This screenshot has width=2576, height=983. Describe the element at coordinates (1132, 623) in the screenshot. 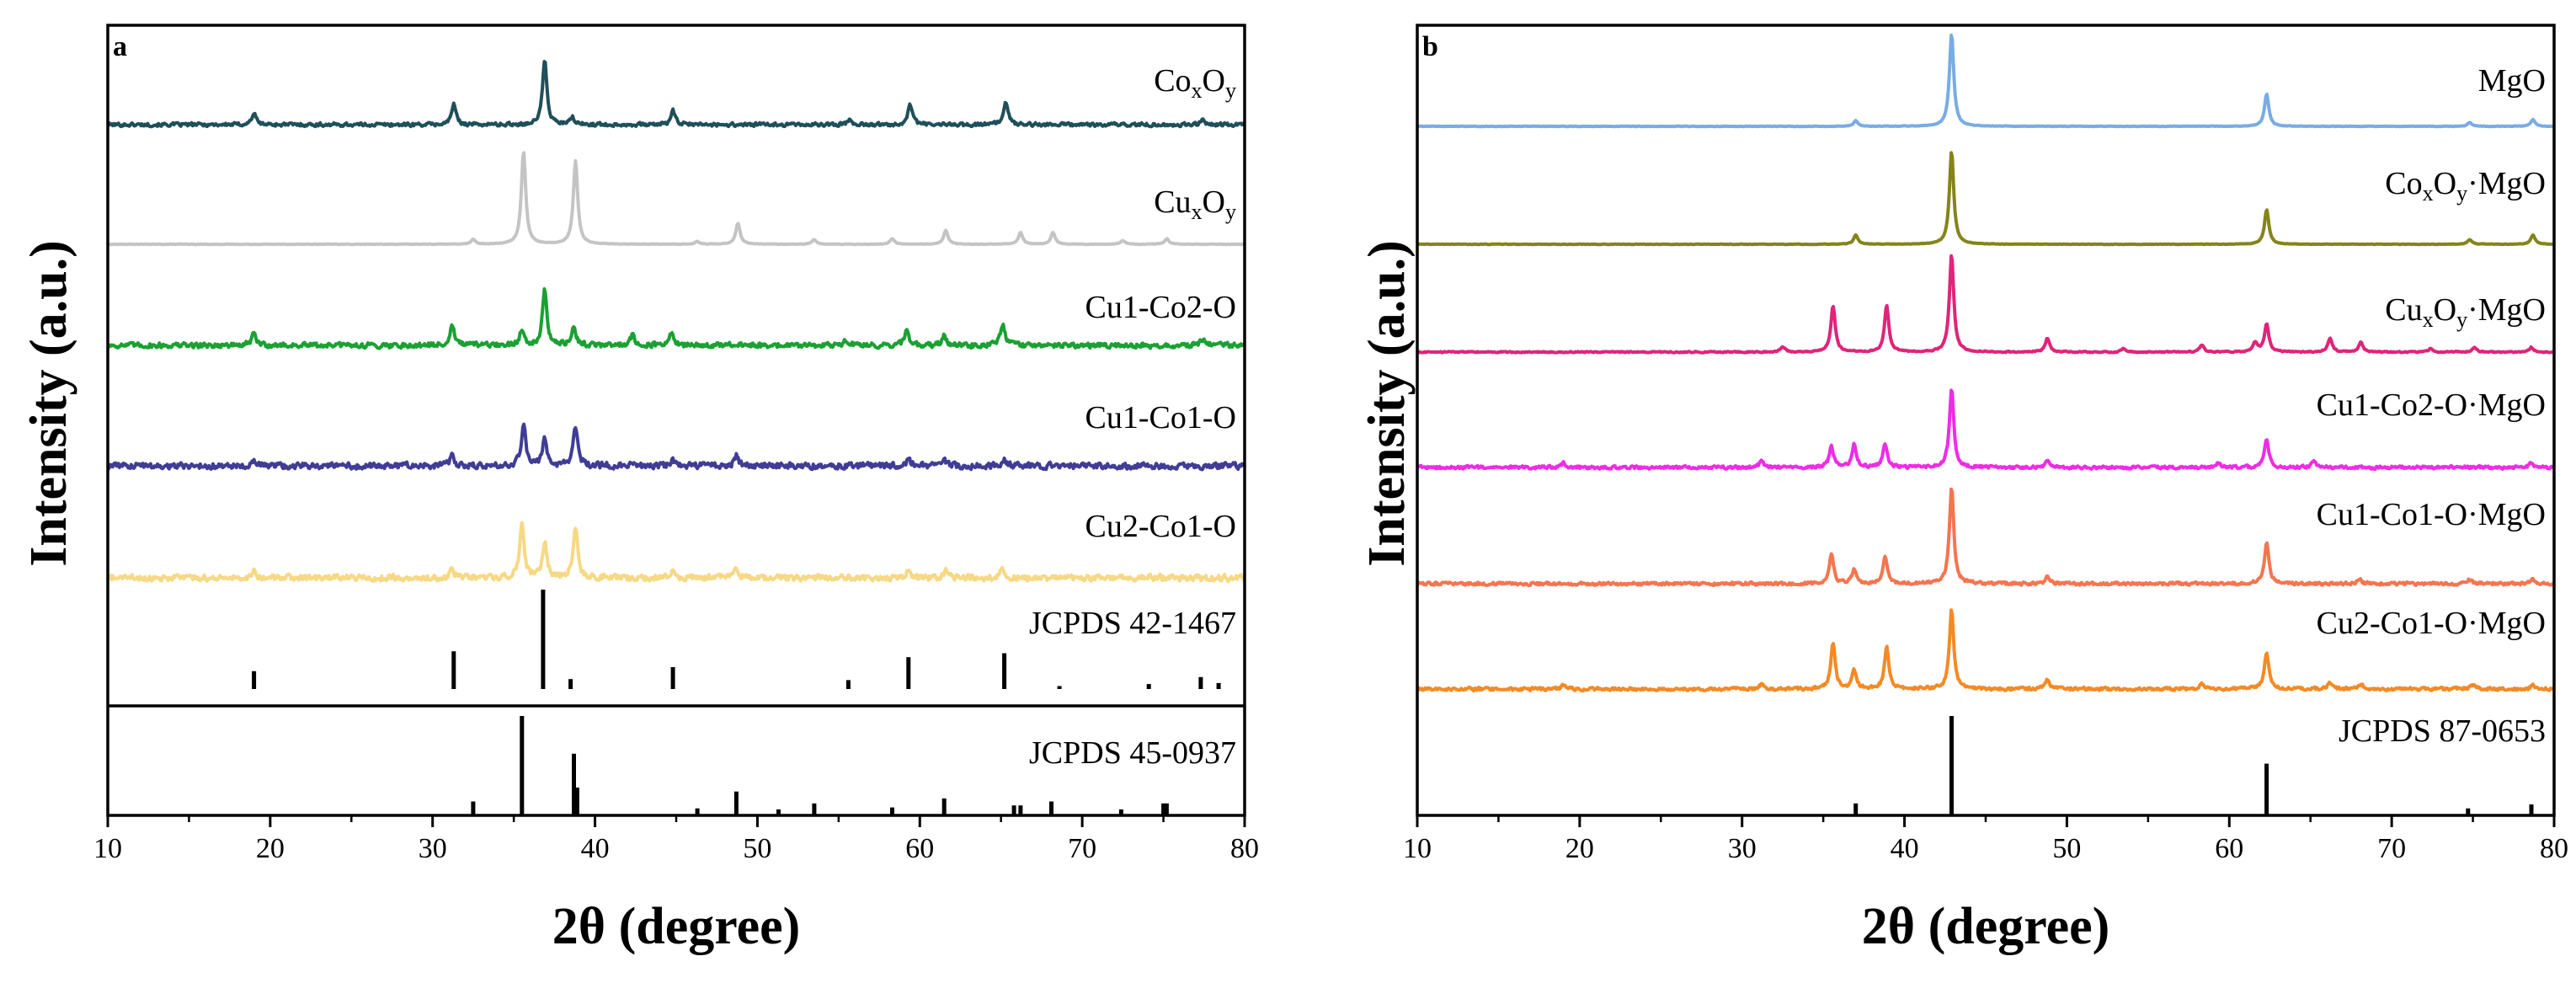

I see `ref-label-0: JCPDS 42-1467` at that location.